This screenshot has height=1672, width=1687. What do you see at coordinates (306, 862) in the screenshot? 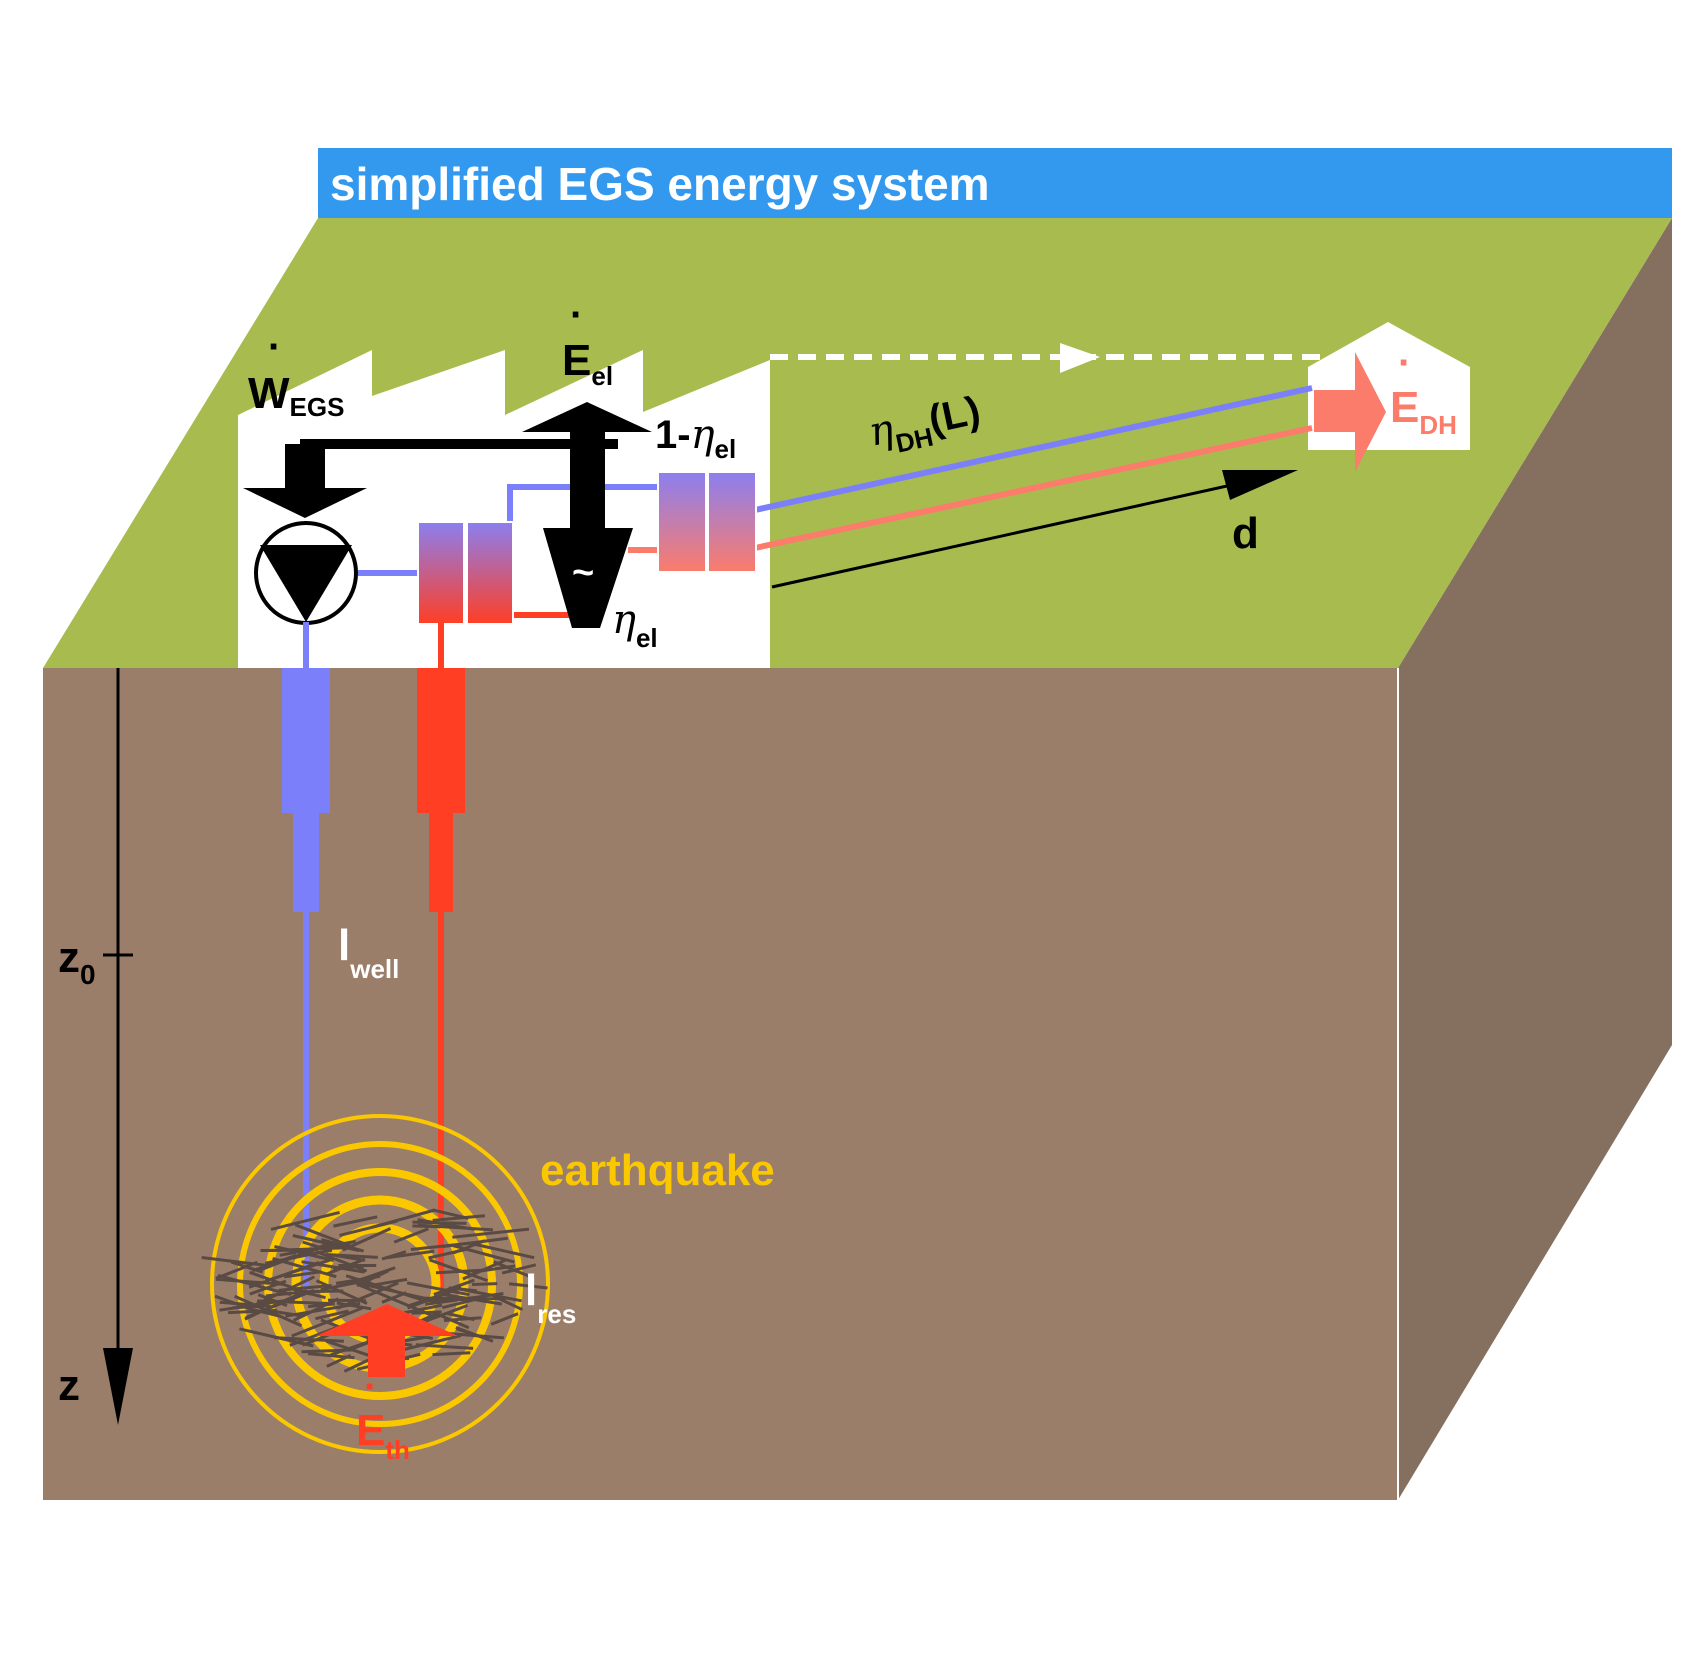
I see `injection-well-lower-casing` at bounding box center [306, 862].